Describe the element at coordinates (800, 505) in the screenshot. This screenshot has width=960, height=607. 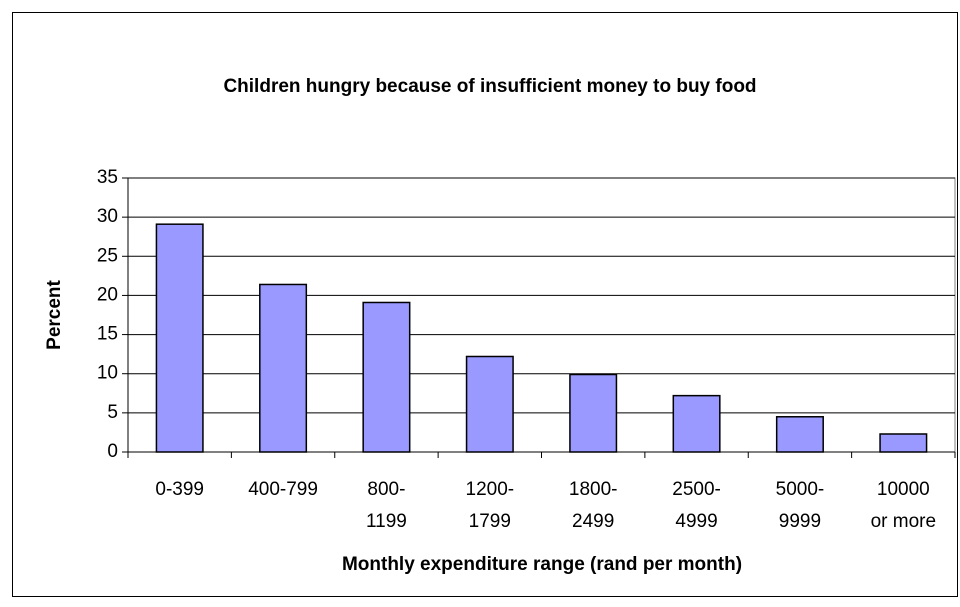
I see `x-tick-label: 5000-9999` at that location.